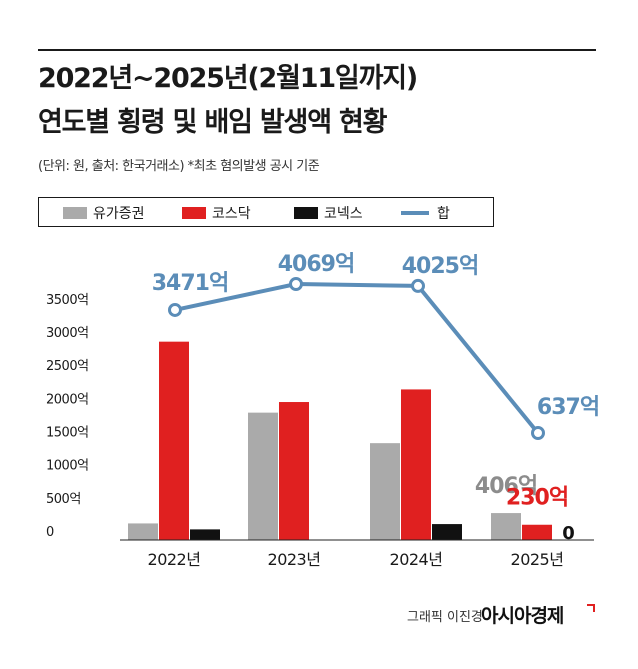 The image size is (638, 669). What do you see at coordinates (67, 433) in the screenshot?
I see `y-tick-label: 1500억` at bounding box center [67, 433].